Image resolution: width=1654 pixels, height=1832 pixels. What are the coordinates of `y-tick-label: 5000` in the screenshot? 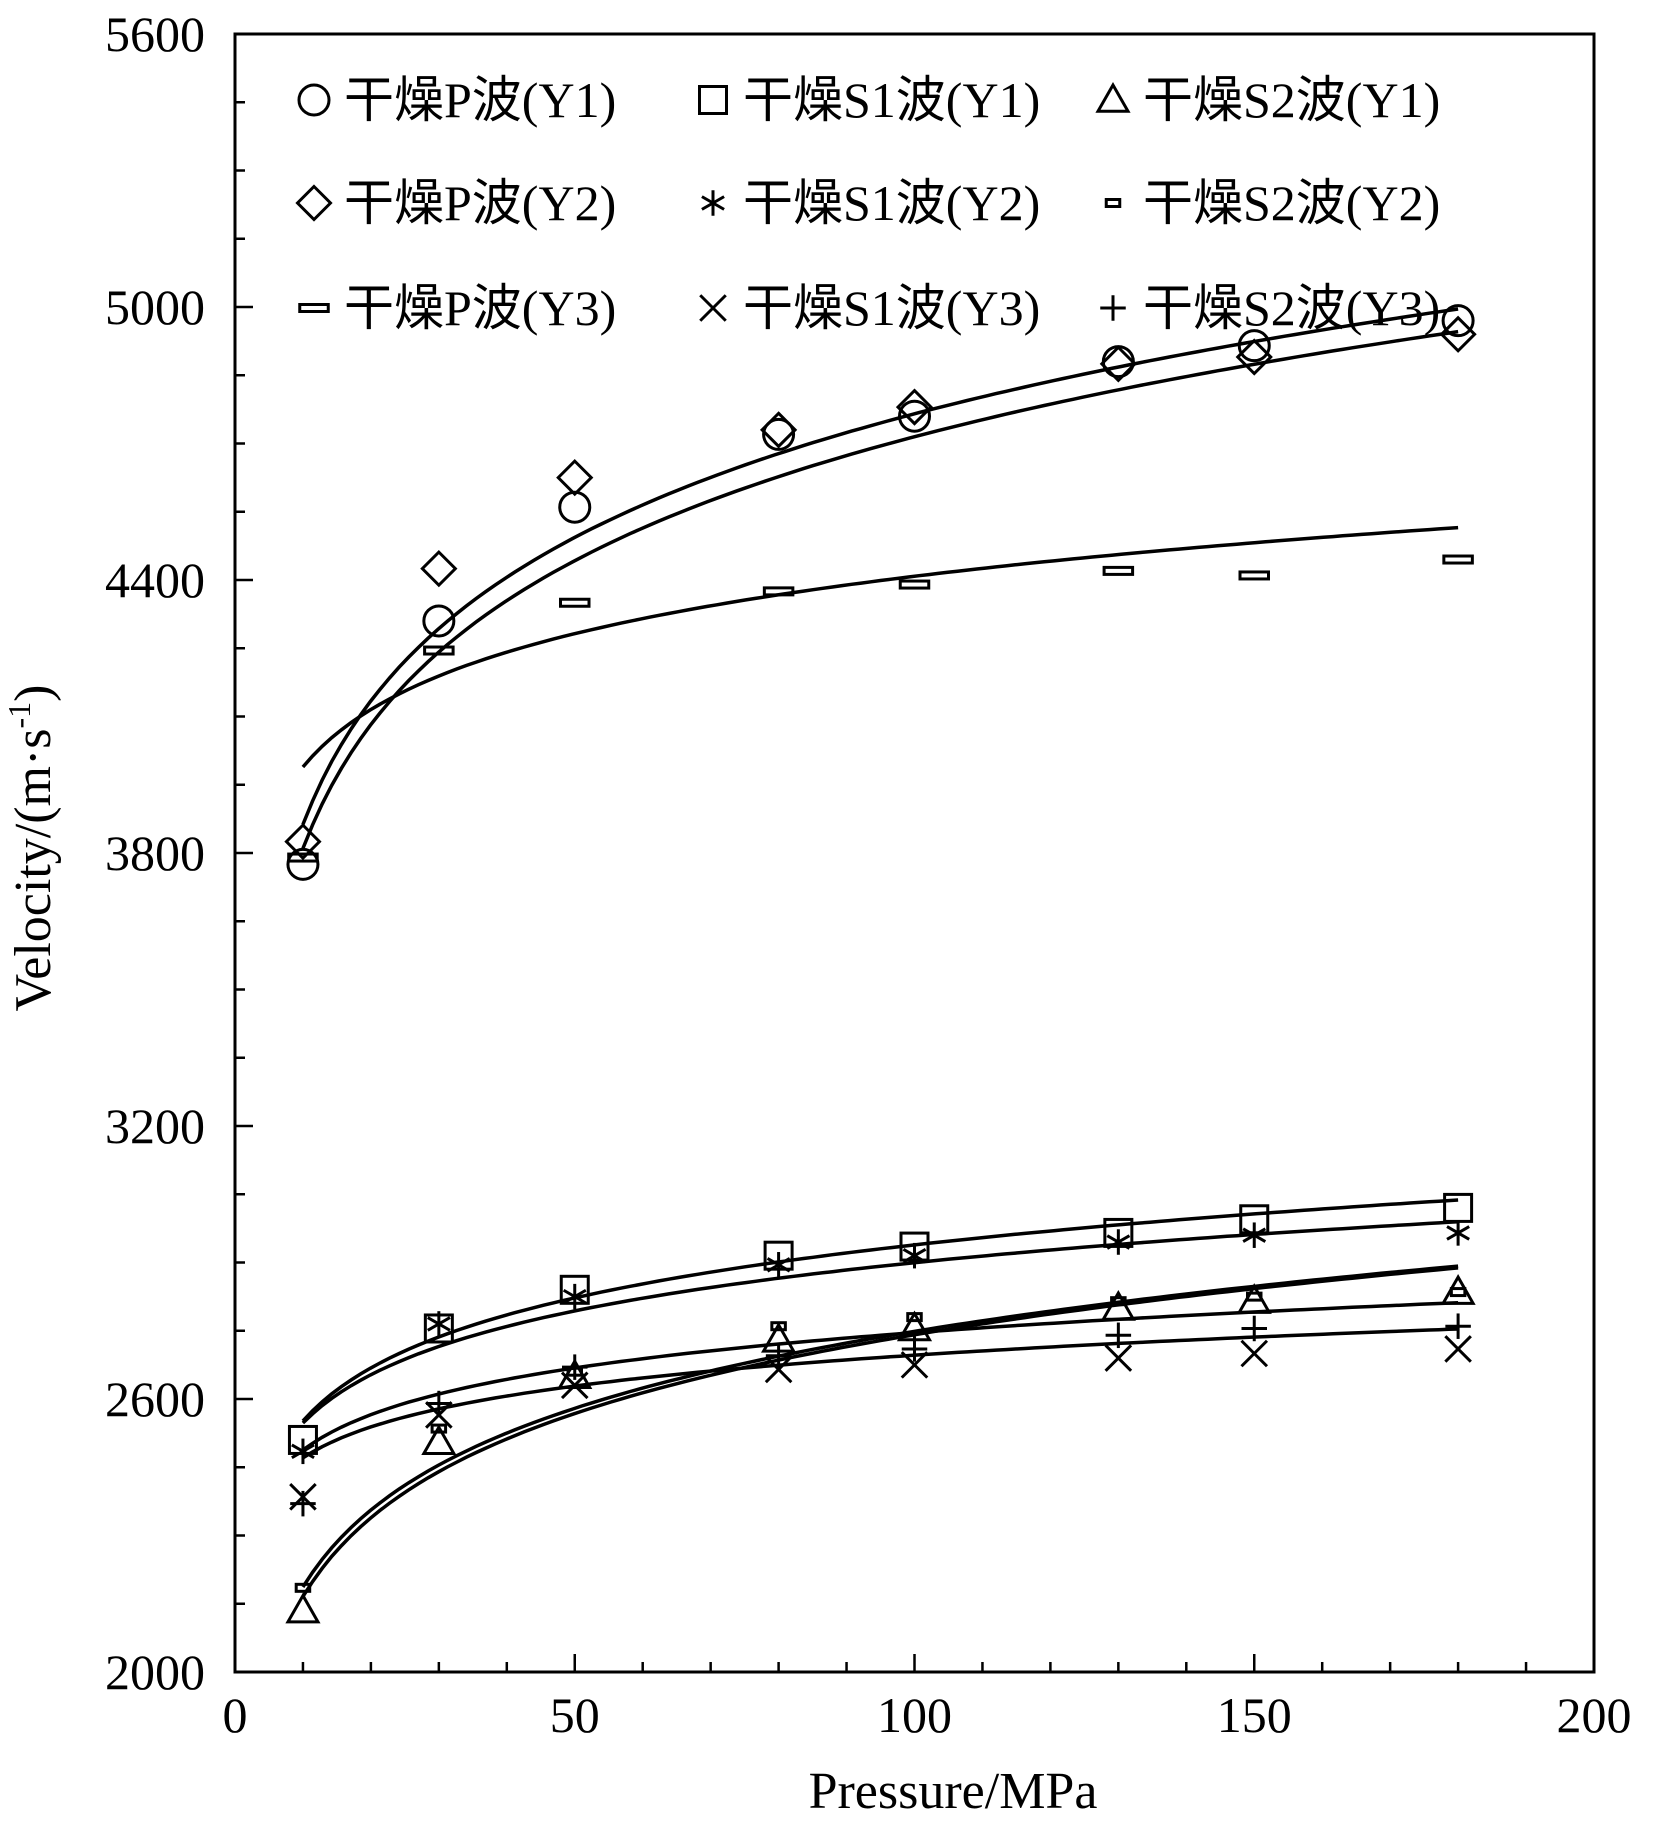 It's located at (155, 307).